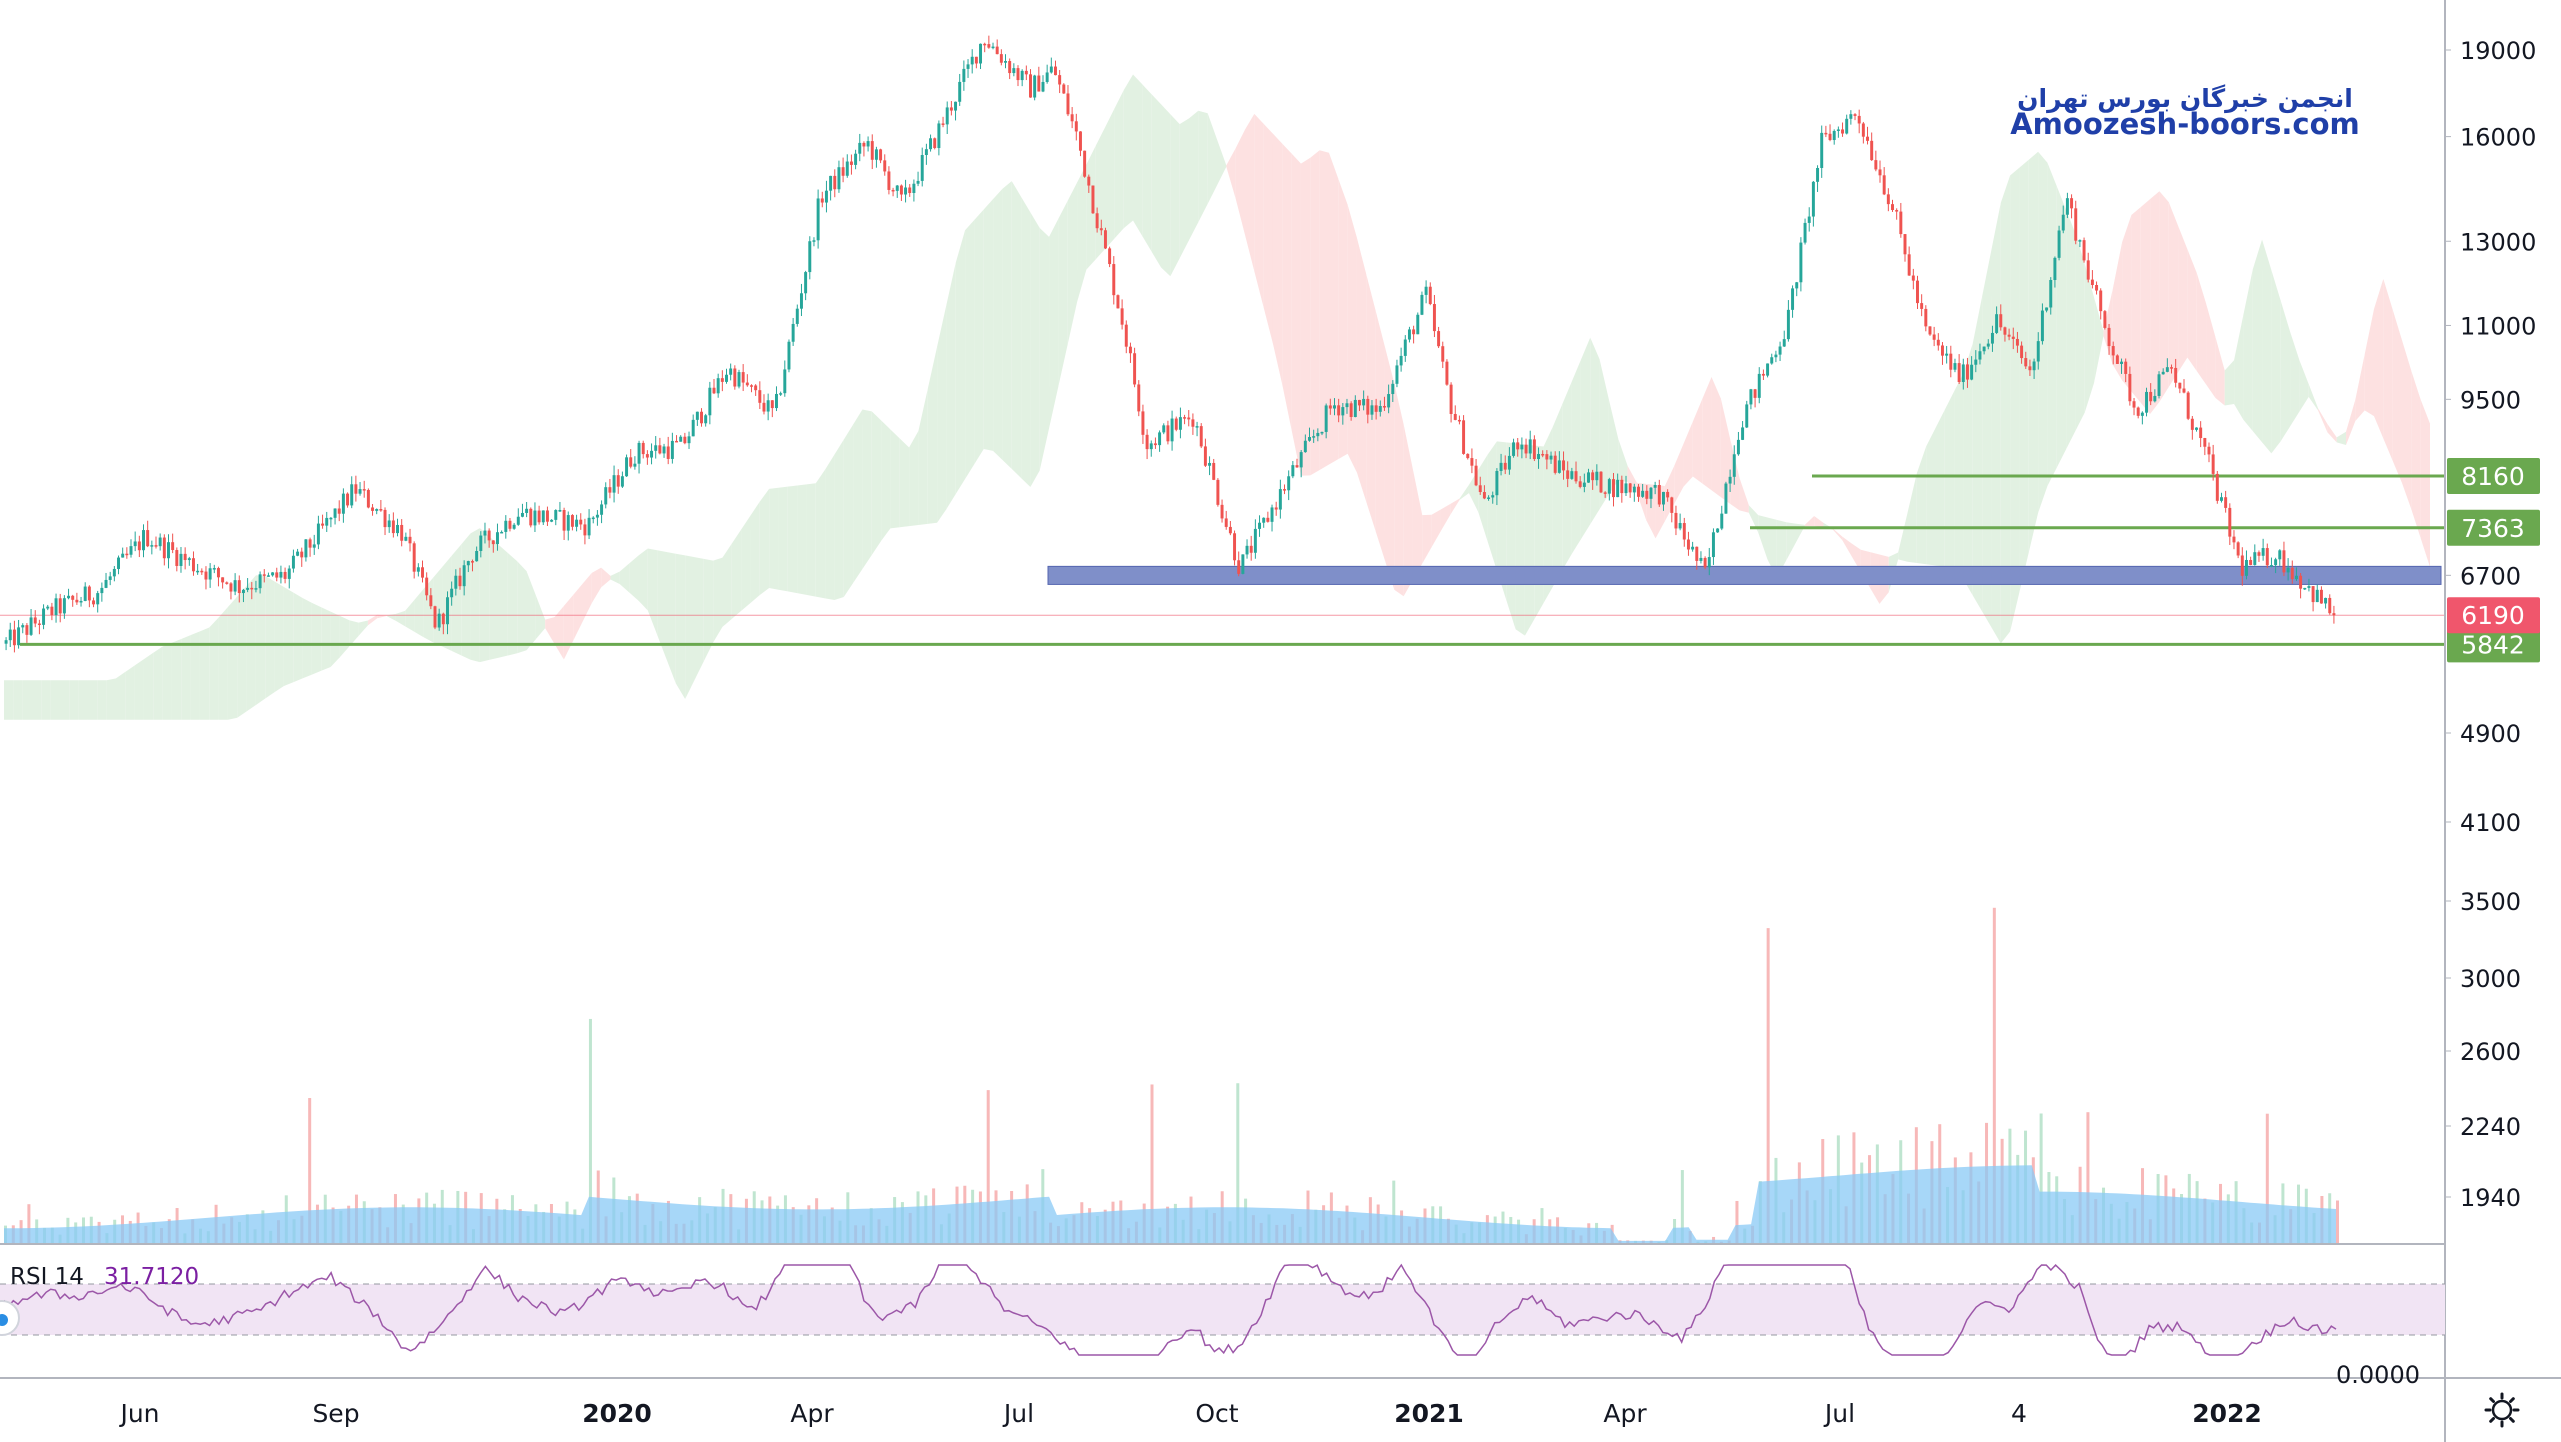 Image resolution: width=2561 pixels, height=1442 pixels. What do you see at coordinates (1170, 1309) in the screenshot?
I see `rsi-line` at bounding box center [1170, 1309].